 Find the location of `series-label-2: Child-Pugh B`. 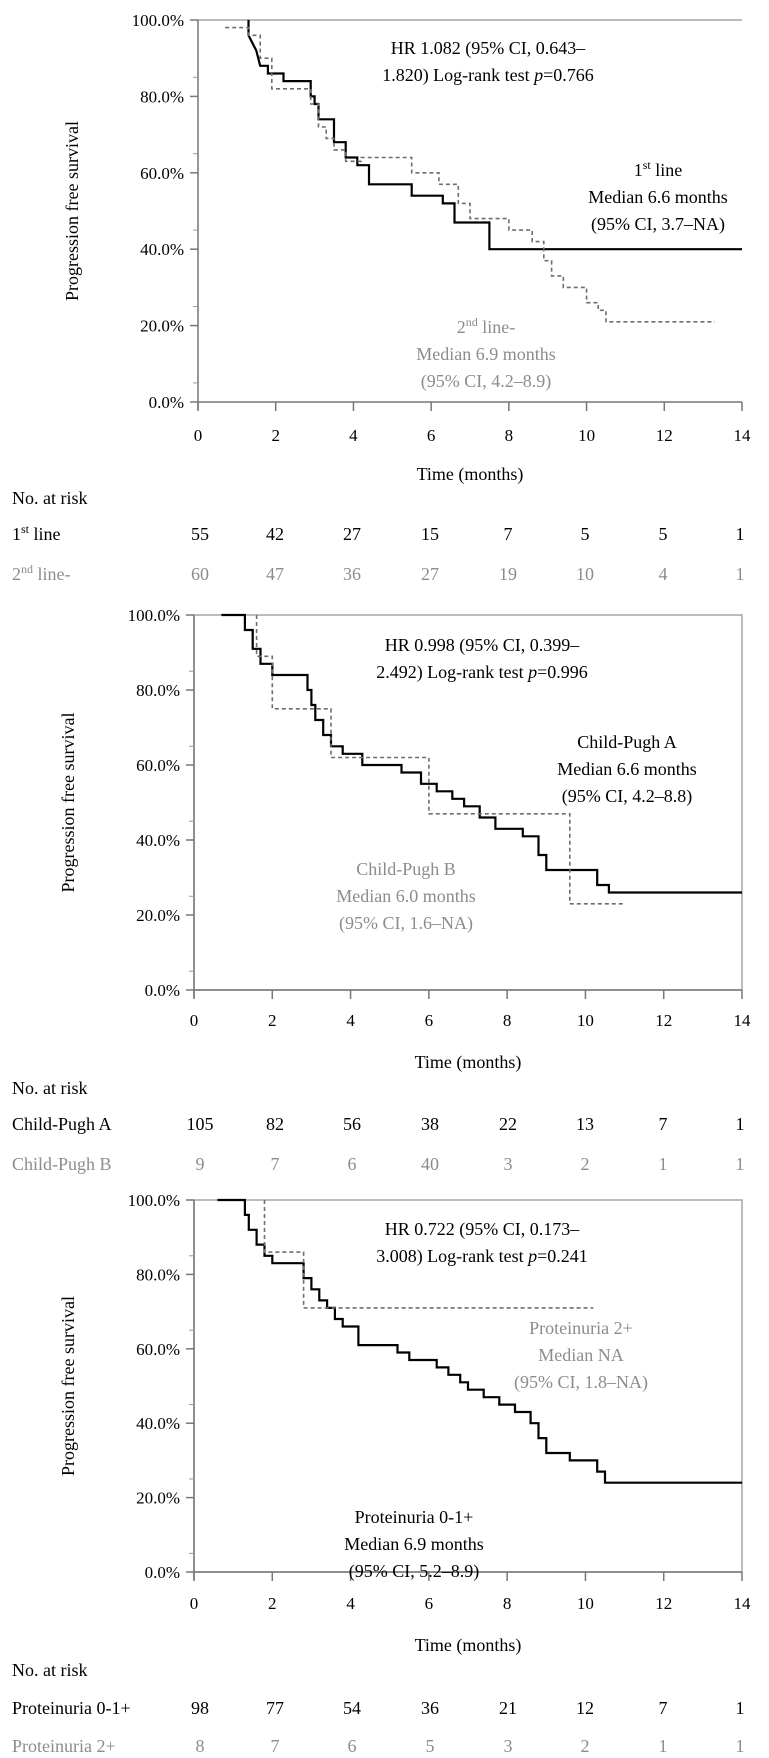

series-label-2: Child-Pugh B is located at coordinates (406, 869).